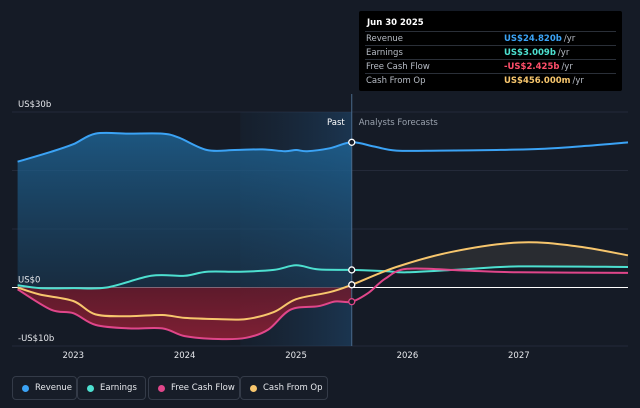 This screenshot has height=408, width=640. What do you see at coordinates (398, 67) in the screenshot?
I see `tooltip-label: Free Cash Flow` at bounding box center [398, 67].